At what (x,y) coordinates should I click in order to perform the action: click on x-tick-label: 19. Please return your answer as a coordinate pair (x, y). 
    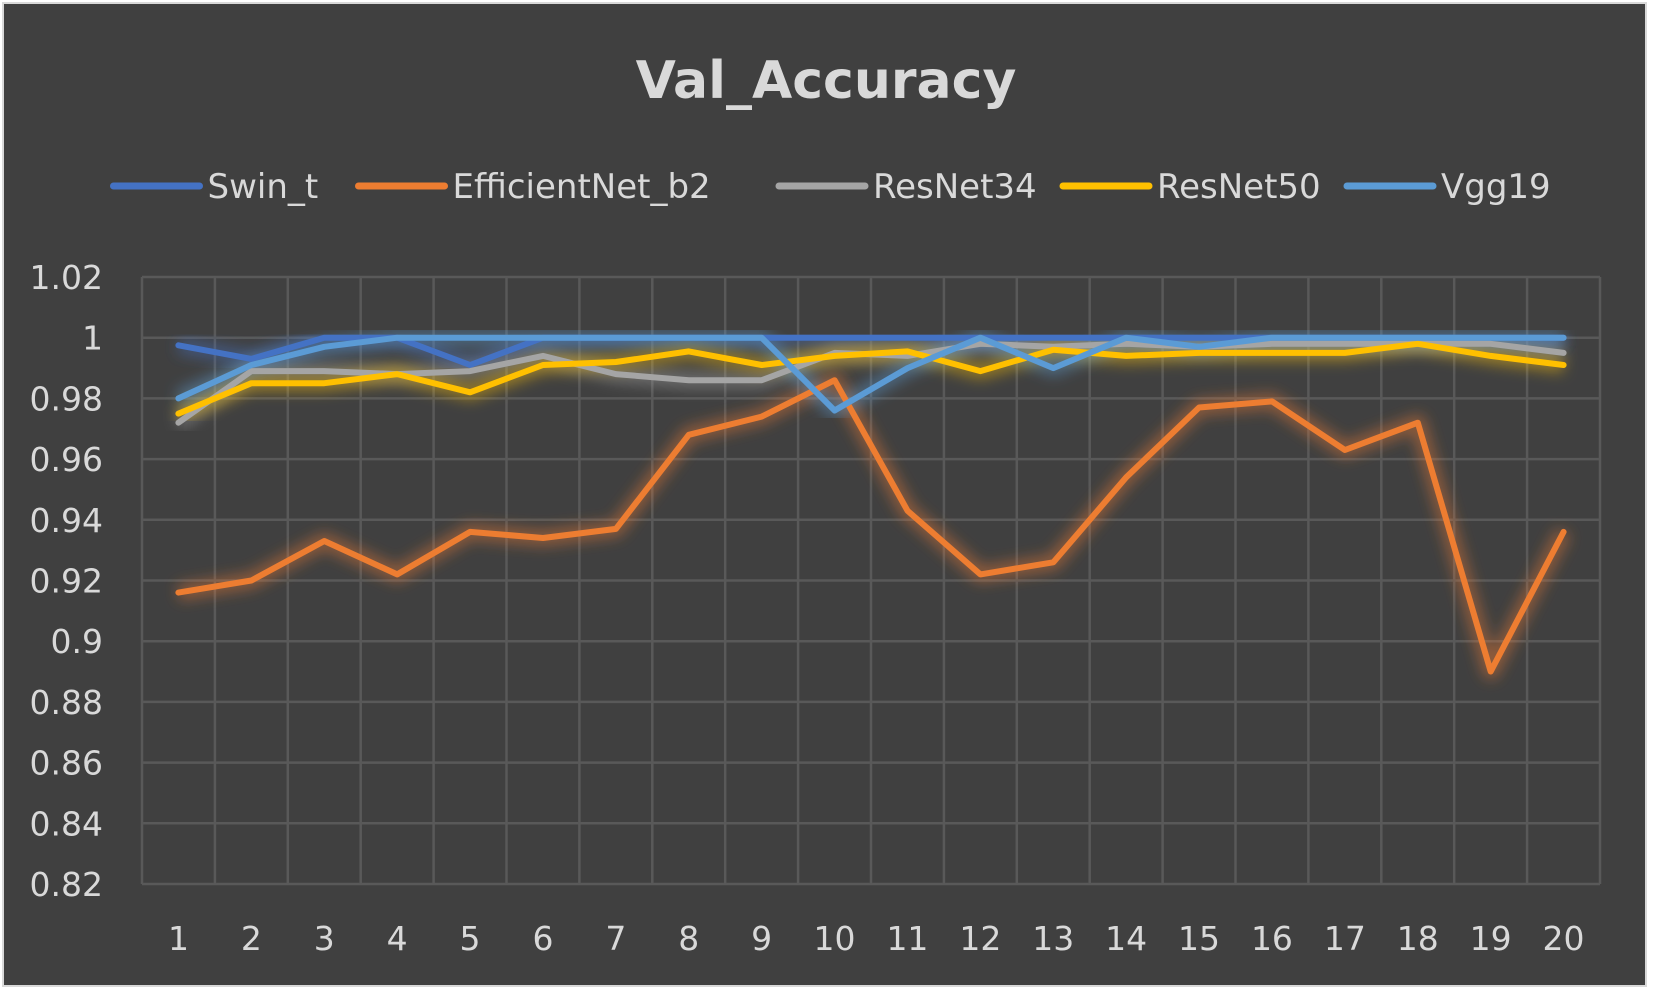
    Looking at the image, I should click on (1491, 938).